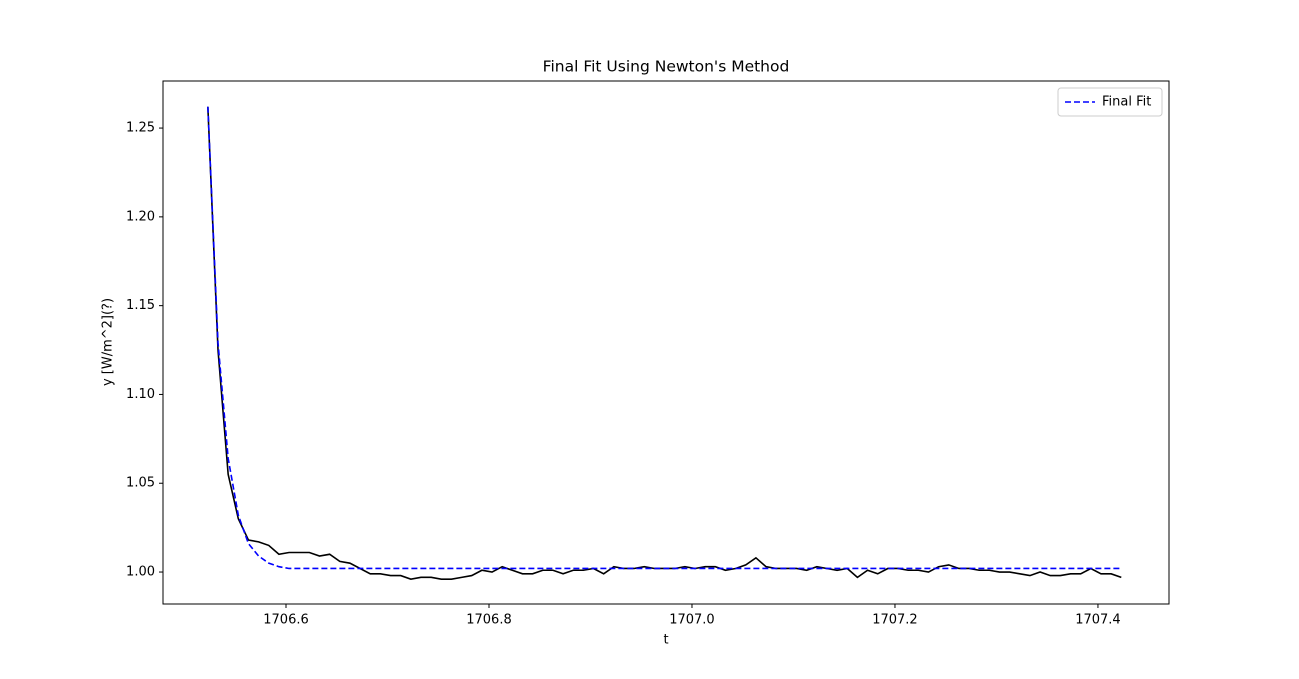 This screenshot has width=1299, height=679. What do you see at coordinates (140, 483) in the screenshot?
I see `y-tick-label: 1.05` at bounding box center [140, 483].